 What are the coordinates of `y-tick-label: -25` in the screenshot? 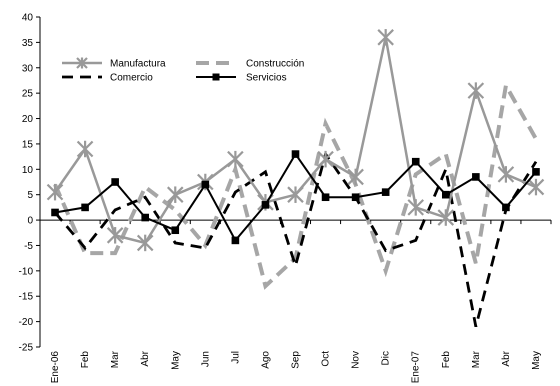 It's located at (26, 348).